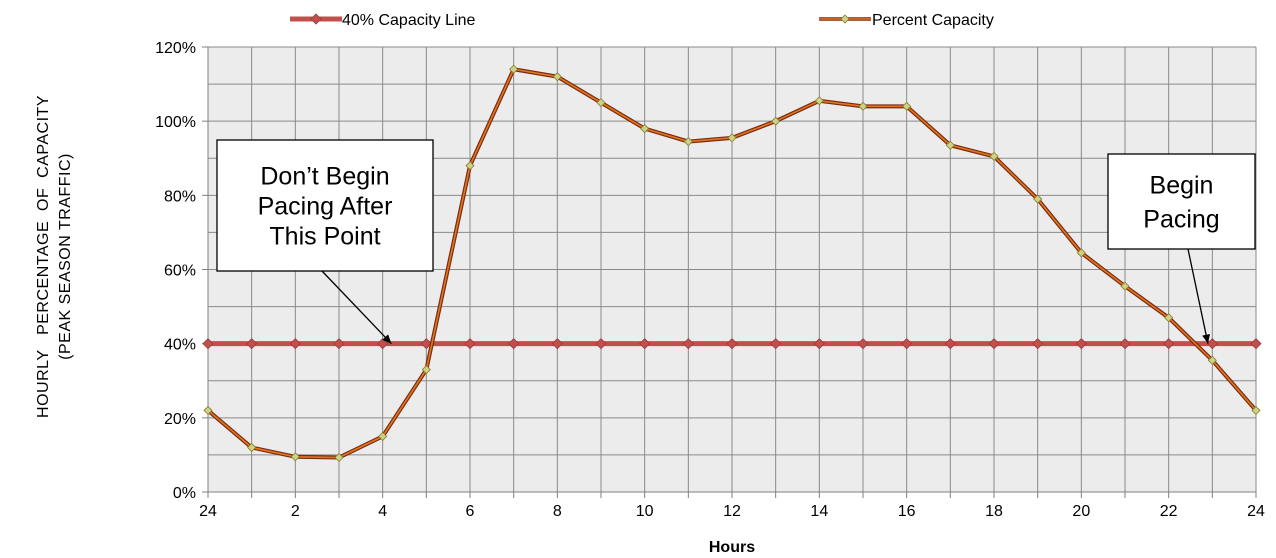 This screenshot has height=558, width=1276. I want to click on x-tick-label: 2, so click(295, 511).